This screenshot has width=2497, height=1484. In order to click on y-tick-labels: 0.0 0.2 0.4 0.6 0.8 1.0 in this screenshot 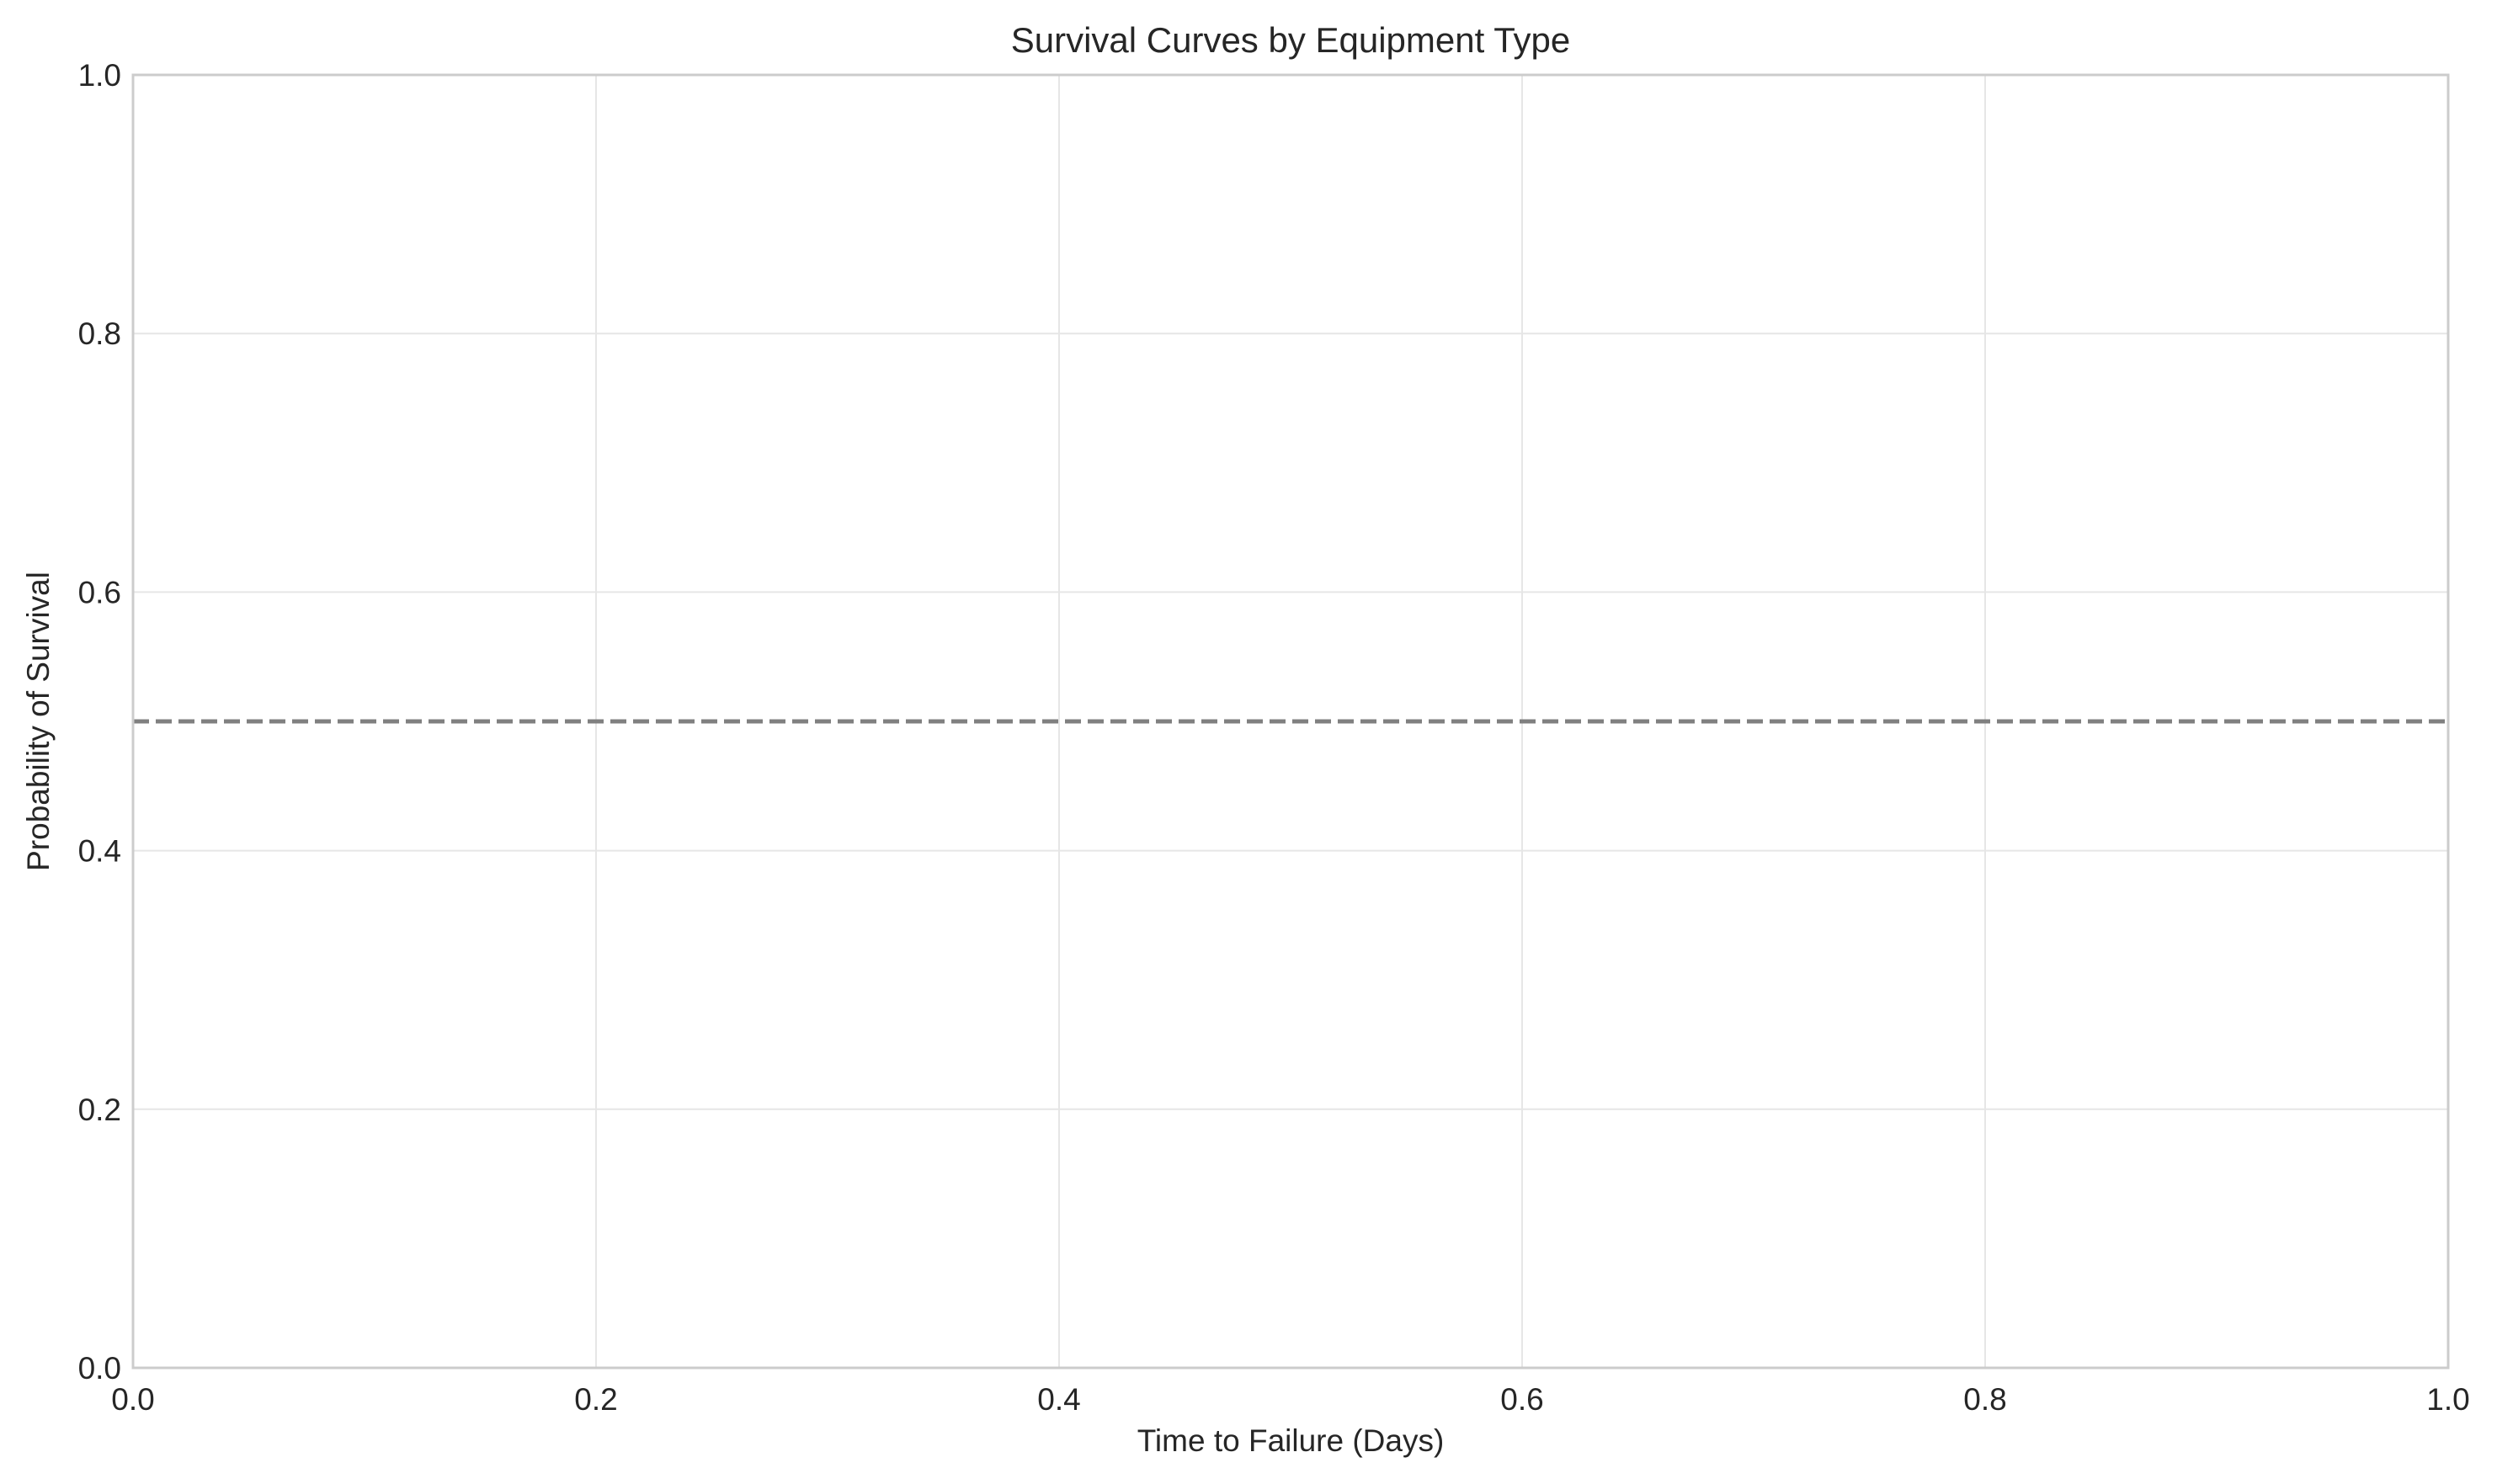, I will do `click(99, 722)`.